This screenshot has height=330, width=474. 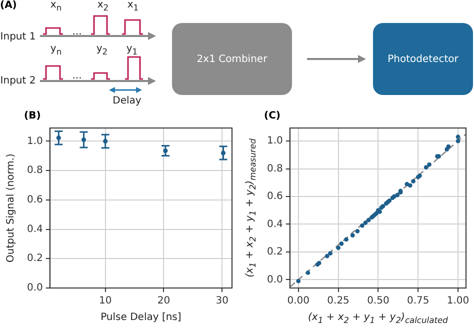 What do you see at coordinates (378, 318) in the screenshot?
I see `text: (x$_{1}$ + x$_{2}$ + y$_{1}$ + y$_{2}$)$_{calculated}$` at bounding box center [378, 318].